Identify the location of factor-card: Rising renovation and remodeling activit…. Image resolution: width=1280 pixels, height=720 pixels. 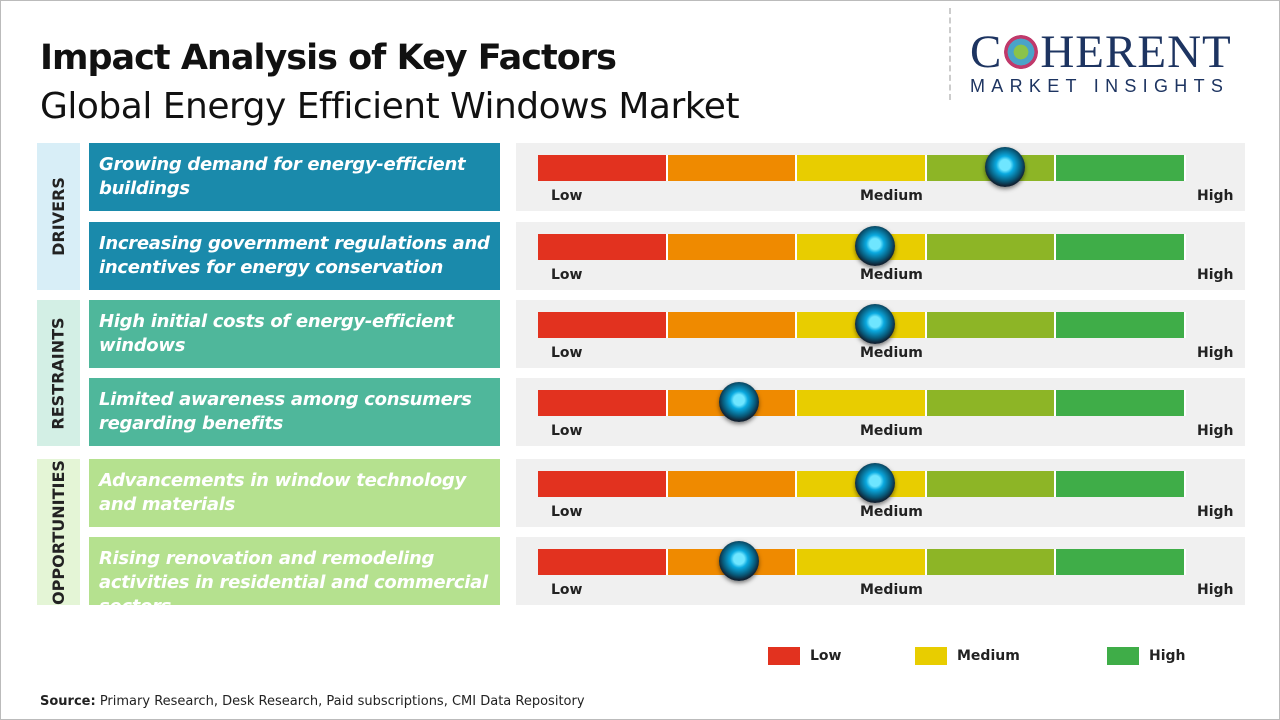
(294, 577).